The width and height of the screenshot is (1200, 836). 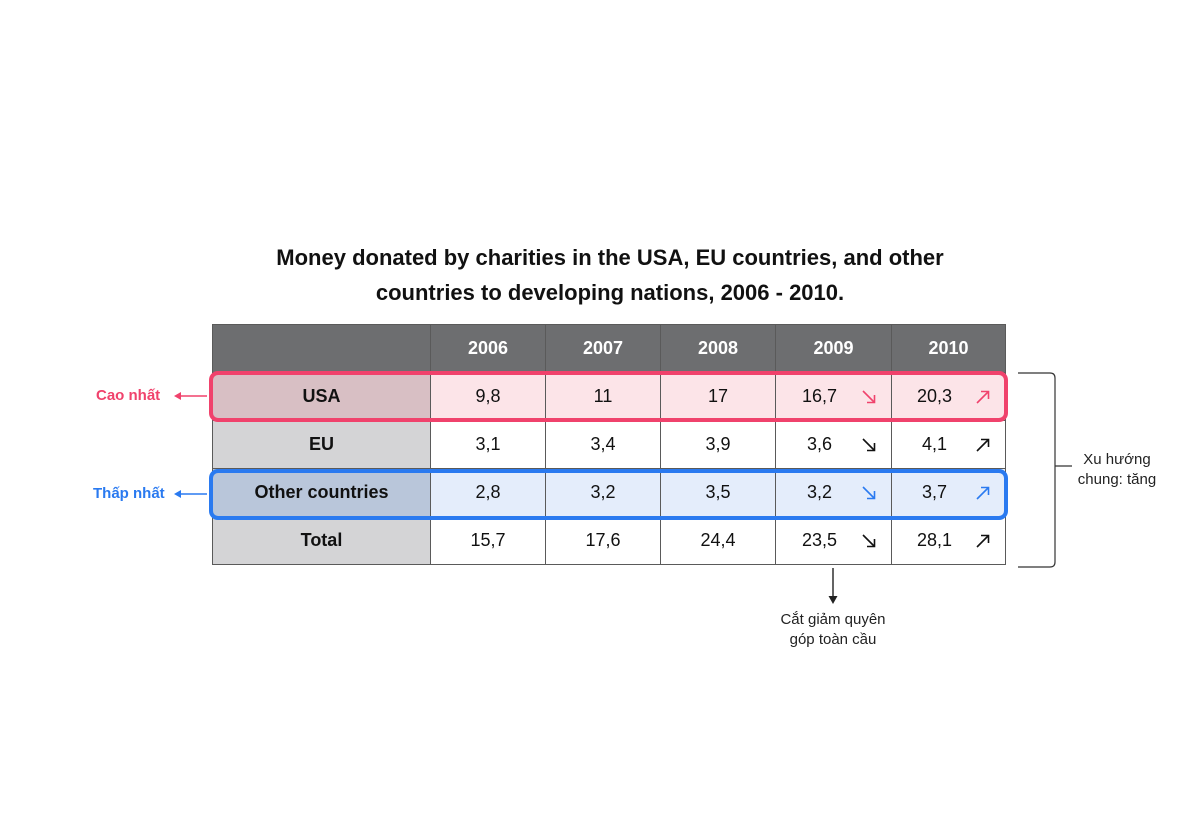 I want to click on table-row-usa: USA 9,8 11 17 16,7 20,3, so click(x=609, y=396).